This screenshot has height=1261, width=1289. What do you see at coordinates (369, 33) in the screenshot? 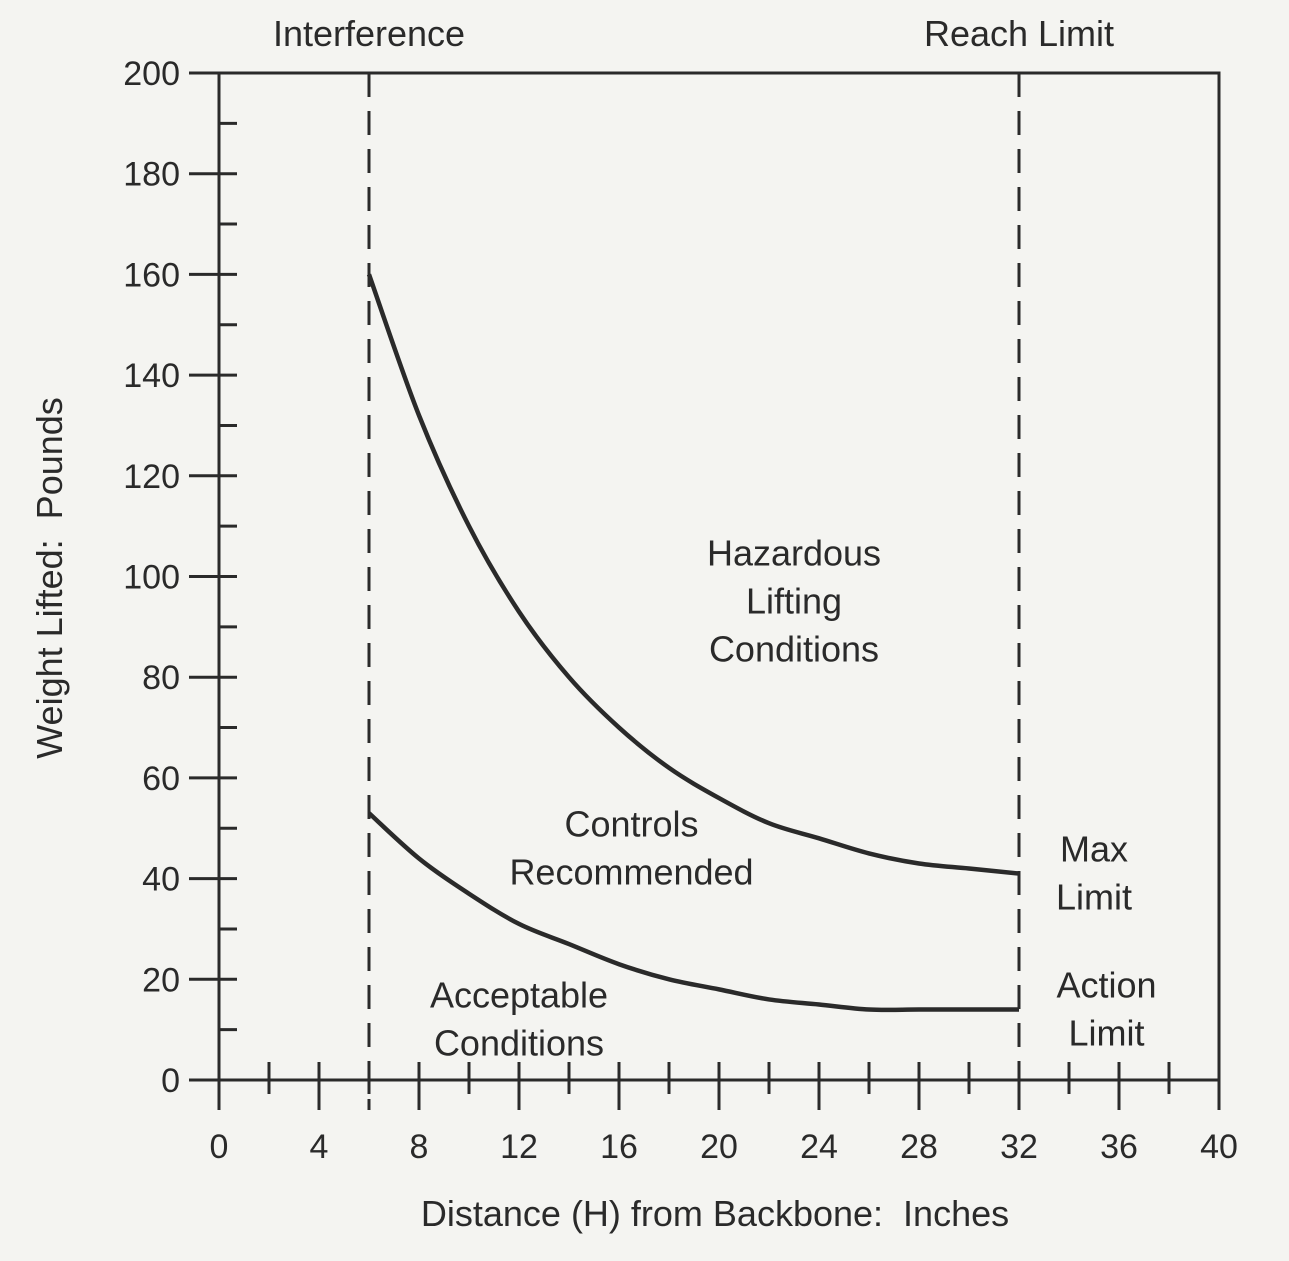
I see `interference-label: Interference` at bounding box center [369, 33].